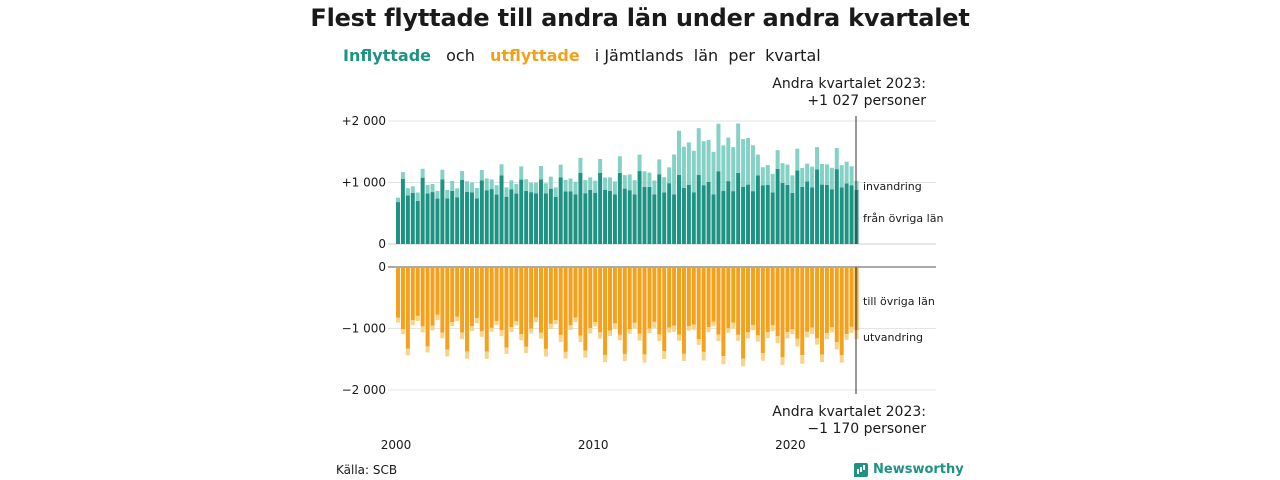 The width and height of the screenshot is (1280, 480). I want to click on subtitle-rest: i Jämtlands län per kvartal, so click(707, 55).